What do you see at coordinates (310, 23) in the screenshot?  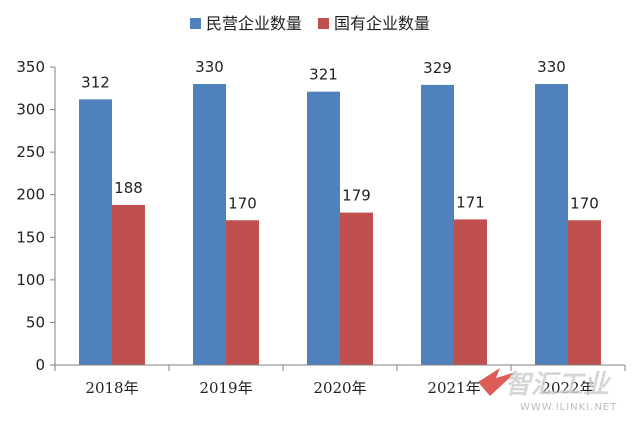 I see `legend: 民营企业数量 国有企业数量` at bounding box center [310, 23].